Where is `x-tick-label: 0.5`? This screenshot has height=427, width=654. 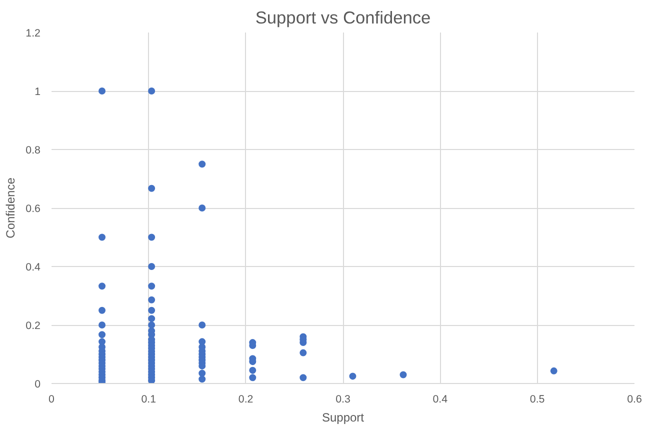 x-tick-label: 0.5 is located at coordinates (537, 400).